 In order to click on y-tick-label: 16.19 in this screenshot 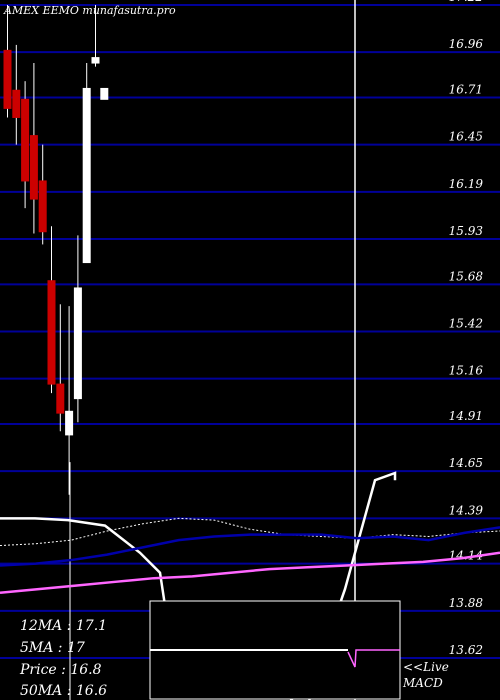, I will do `click(466, 184)`.